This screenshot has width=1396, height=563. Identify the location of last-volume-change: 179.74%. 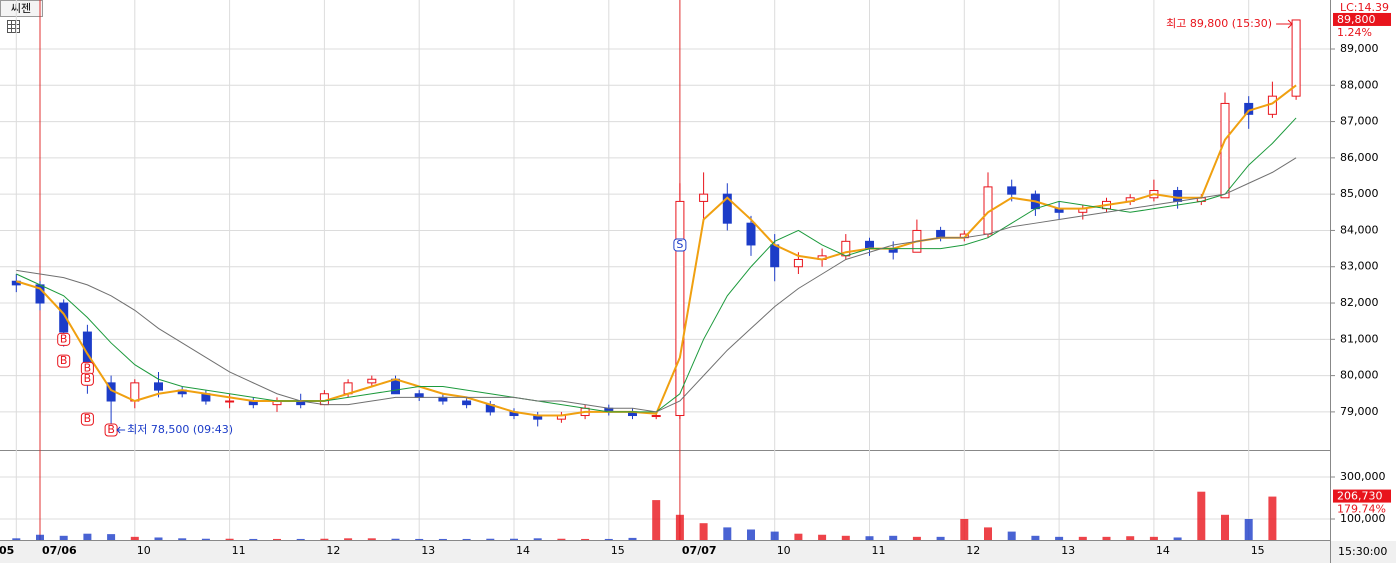
(1361, 509).